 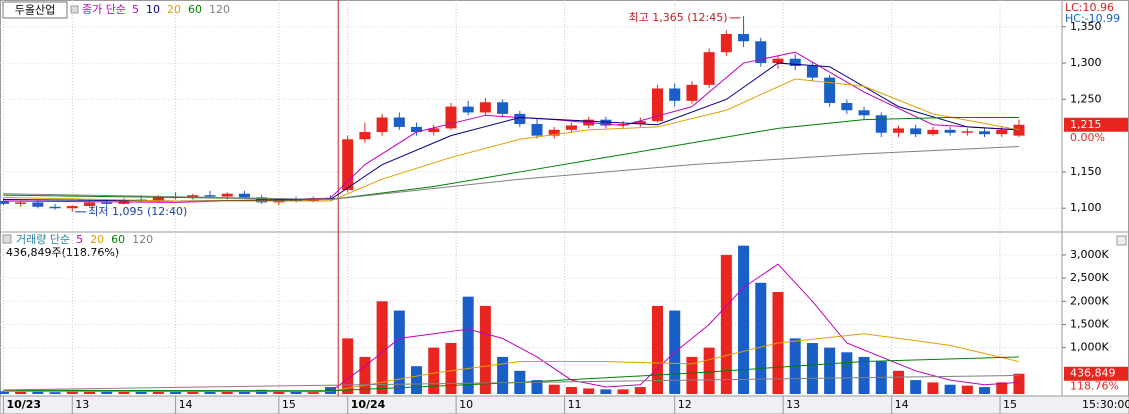 What do you see at coordinates (368, 404) in the screenshot?
I see `x-tick-label: 10/24` at bounding box center [368, 404].